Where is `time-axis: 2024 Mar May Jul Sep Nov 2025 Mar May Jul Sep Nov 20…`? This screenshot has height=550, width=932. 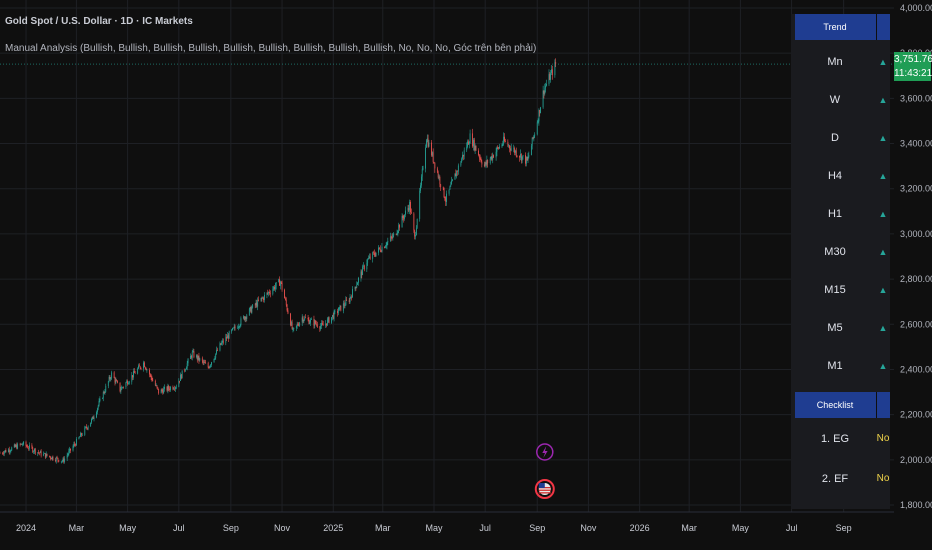
time-axis: 2024 Mar May Jul Sep Nov 2025 Mar May Jul Sep Nov 20… is located at coordinates (434, 528).